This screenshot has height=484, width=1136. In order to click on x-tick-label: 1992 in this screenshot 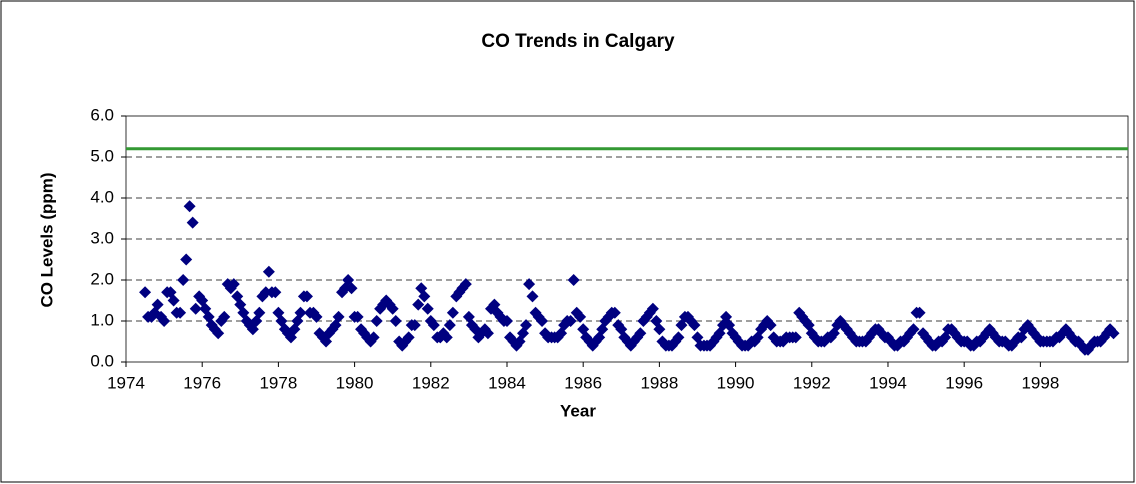, I will do `click(812, 382)`.